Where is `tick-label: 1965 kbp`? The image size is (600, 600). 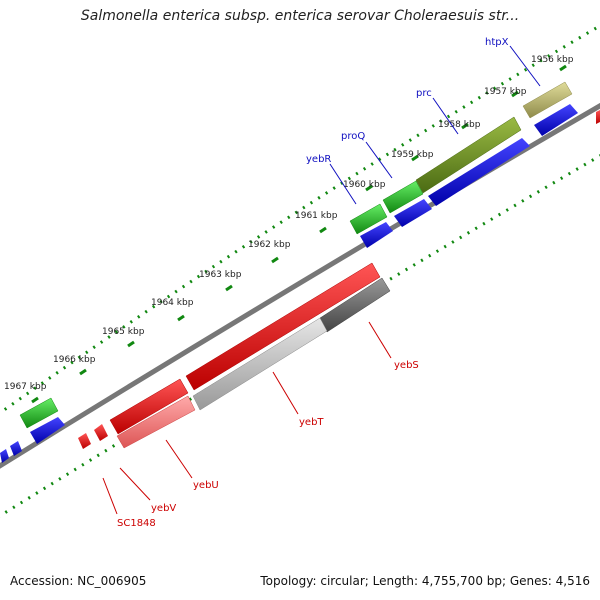
tick-label: 1965 kbp is located at coordinates (123, 332).